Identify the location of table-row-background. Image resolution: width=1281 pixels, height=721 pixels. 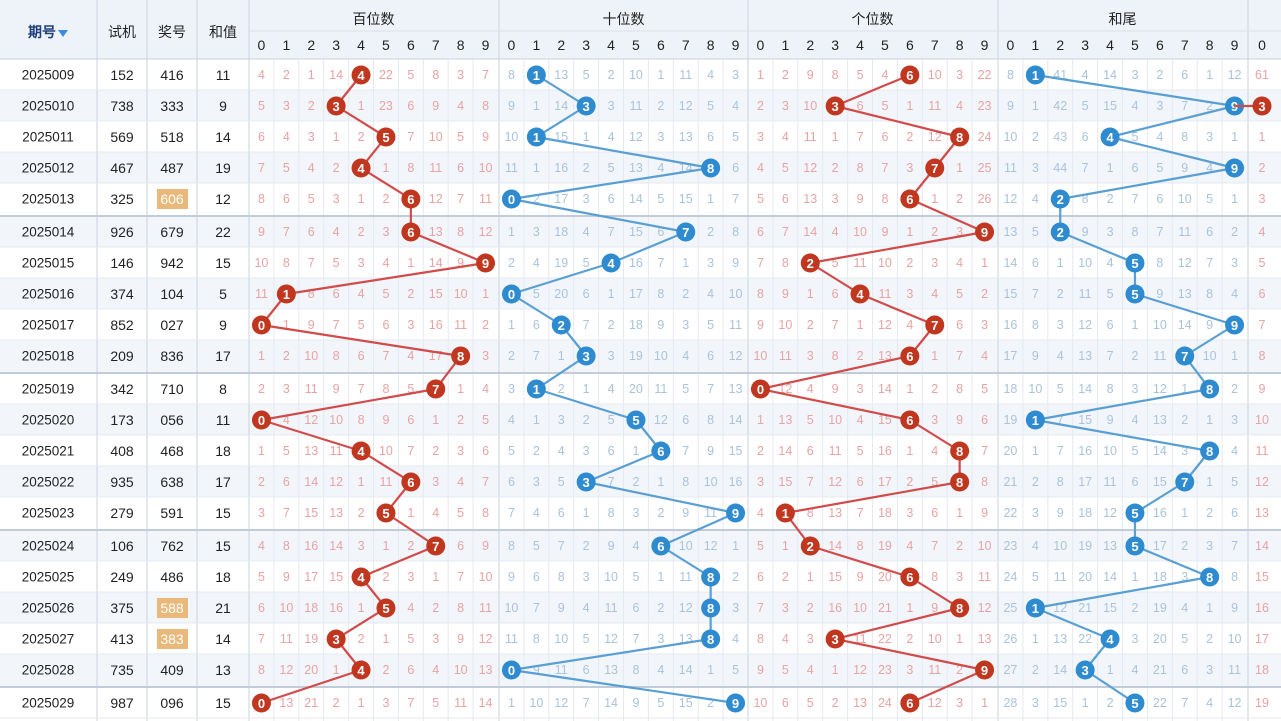
(640, 324).